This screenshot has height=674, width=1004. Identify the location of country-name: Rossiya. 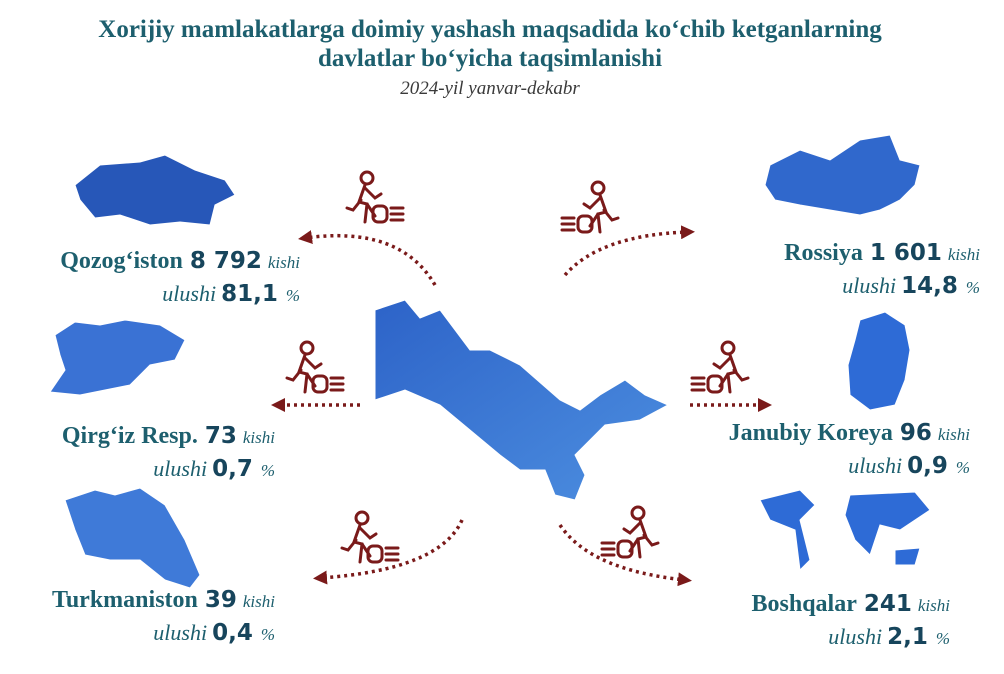
(823, 253).